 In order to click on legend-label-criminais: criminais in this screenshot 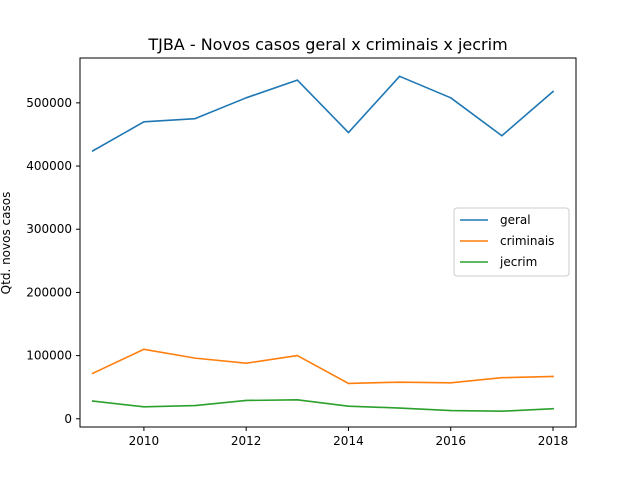, I will do `click(527, 241)`.